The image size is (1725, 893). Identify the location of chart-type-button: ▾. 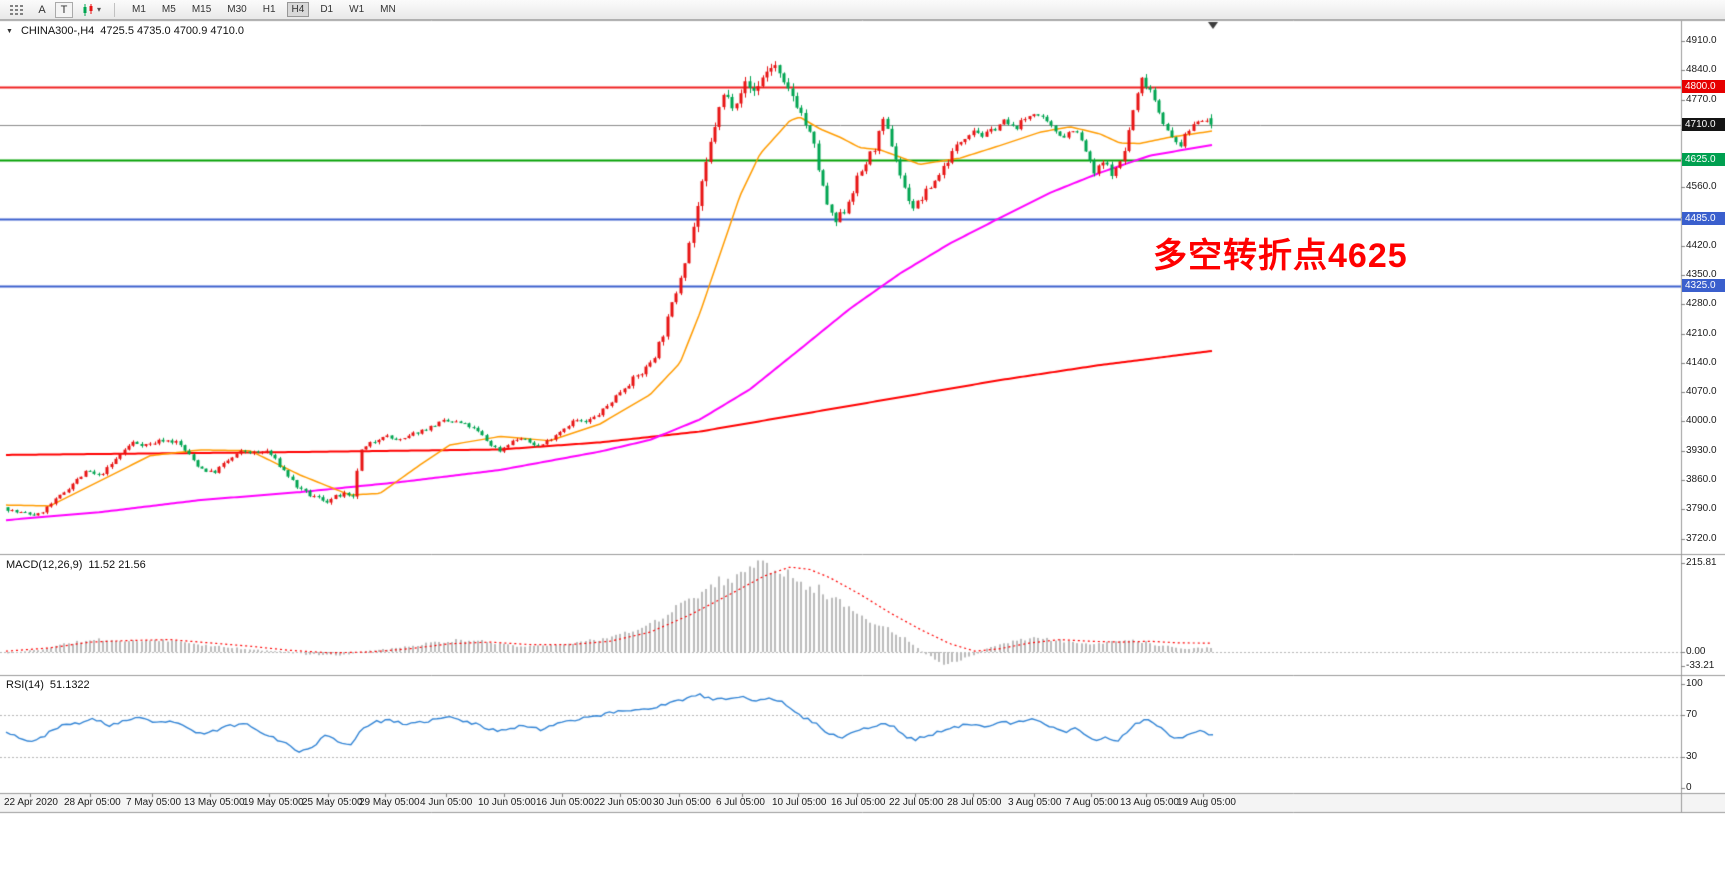
(91, 10).